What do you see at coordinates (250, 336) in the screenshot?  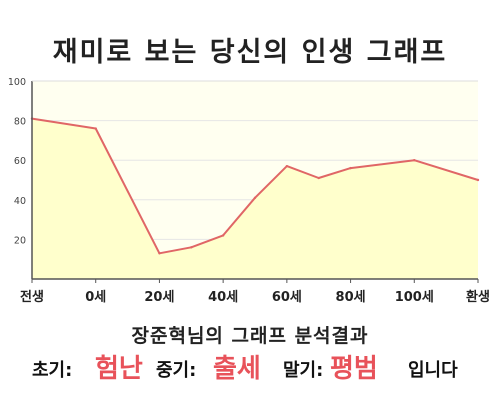 I see `analysis-caption: 장준혁님의 그래프 분석결과` at bounding box center [250, 336].